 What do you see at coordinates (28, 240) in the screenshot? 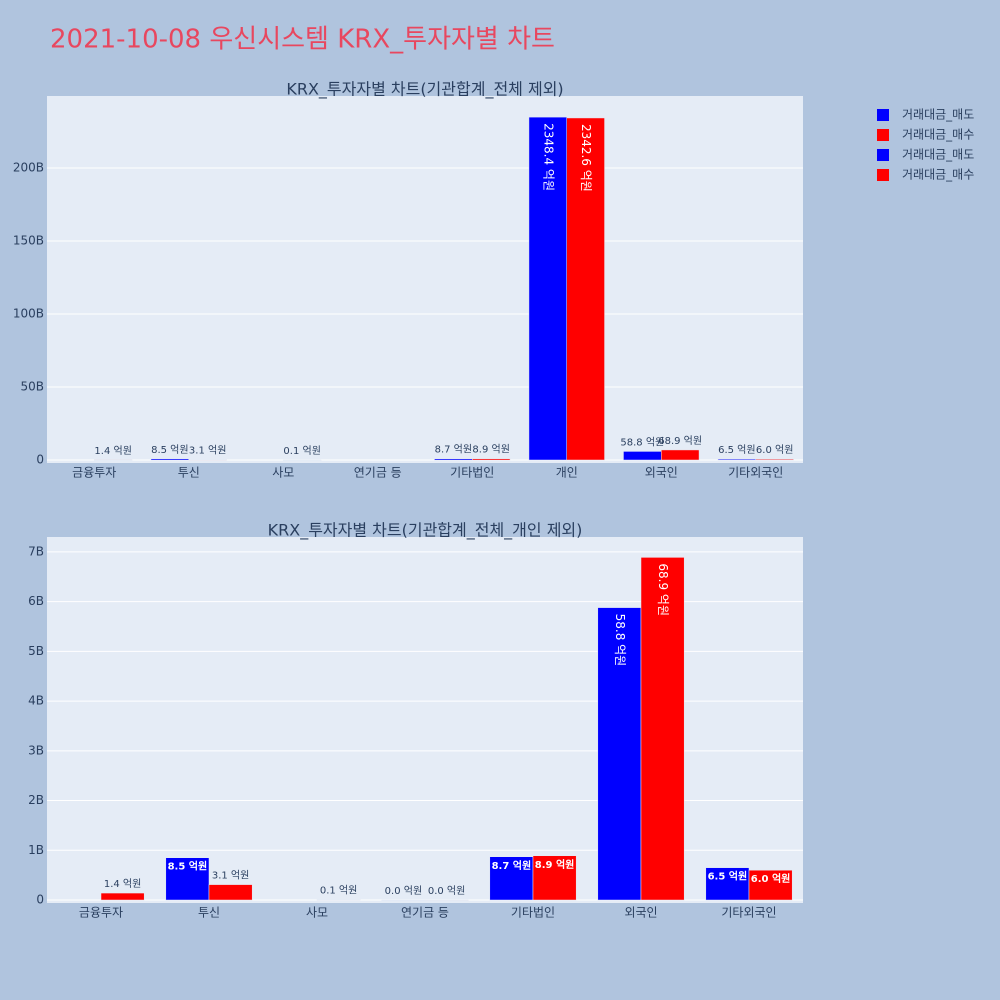
I see `y-tick-label: 150B` at bounding box center [28, 240].